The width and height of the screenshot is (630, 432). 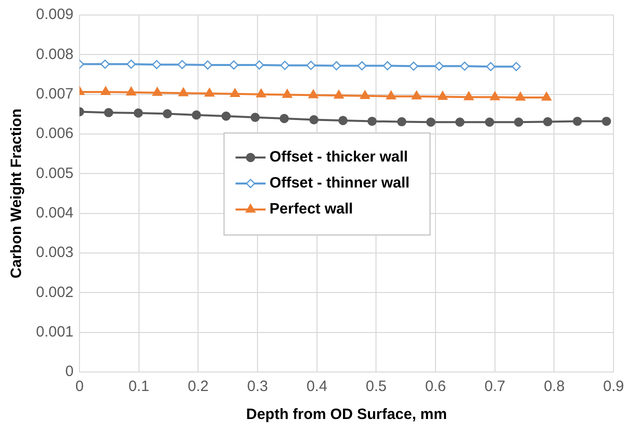 What do you see at coordinates (69, 371) in the screenshot?
I see `y-tick-label: 0` at bounding box center [69, 371].